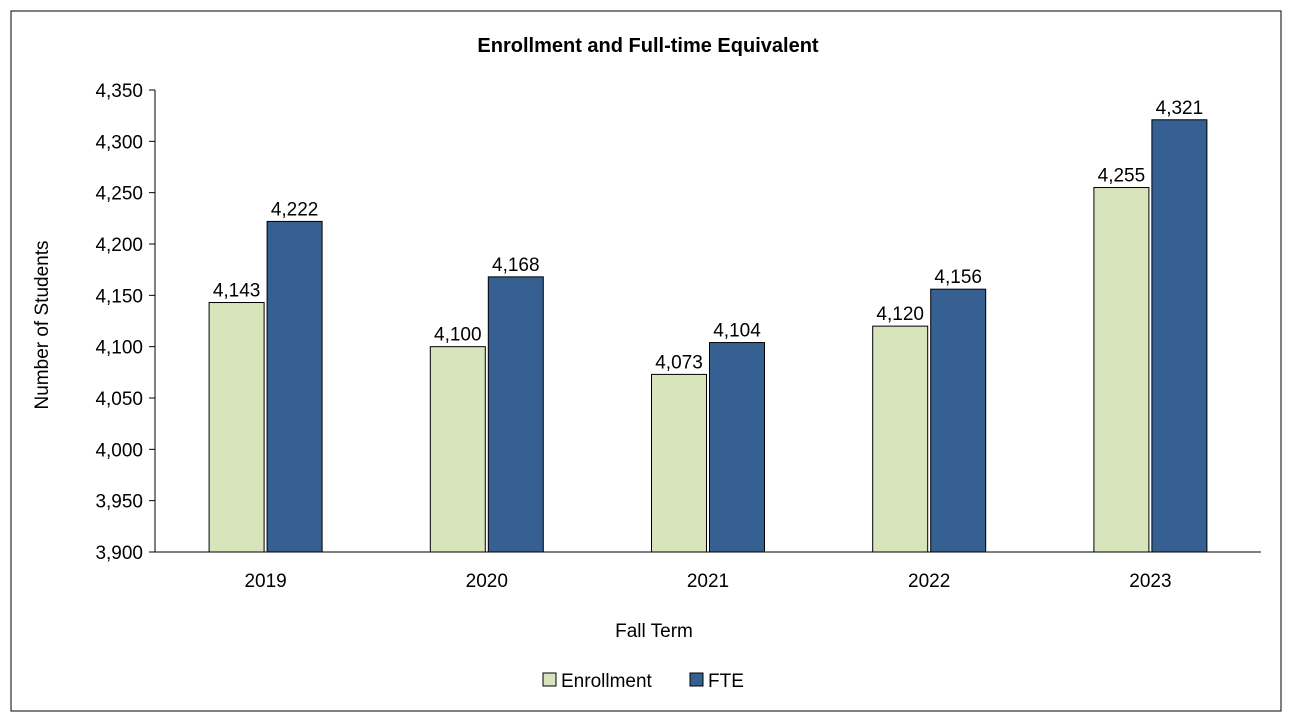  What do you see at coordinates (900, 314) in the screenshot?
I see `data-label-enrollment-2022: 4,120` at bounding box center [900, 314].